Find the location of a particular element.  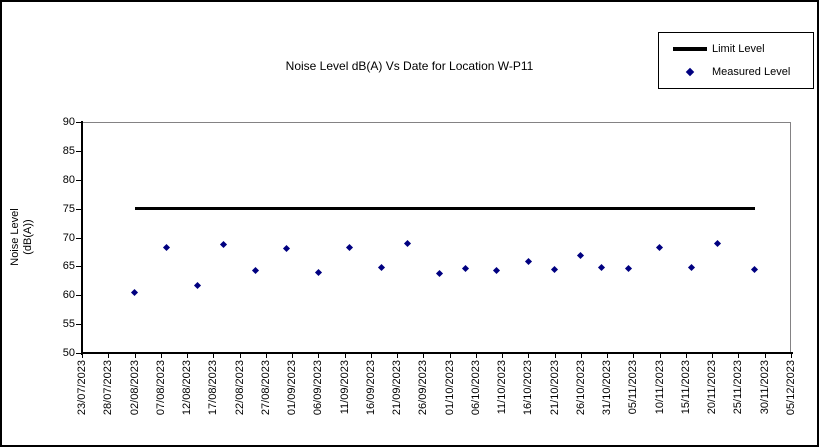

x-tick-label: 27/08/2023 is located at coordinates (266, 388).